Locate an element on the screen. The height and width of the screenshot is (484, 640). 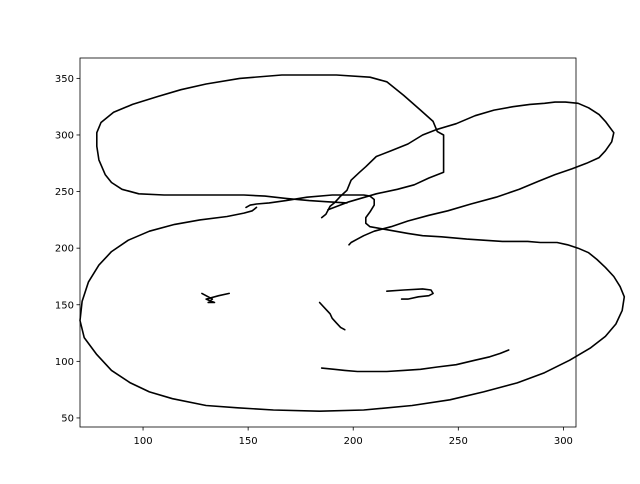
y-axis: 50 100 150 200 250 300 350 is located at coordinates (67, 249).